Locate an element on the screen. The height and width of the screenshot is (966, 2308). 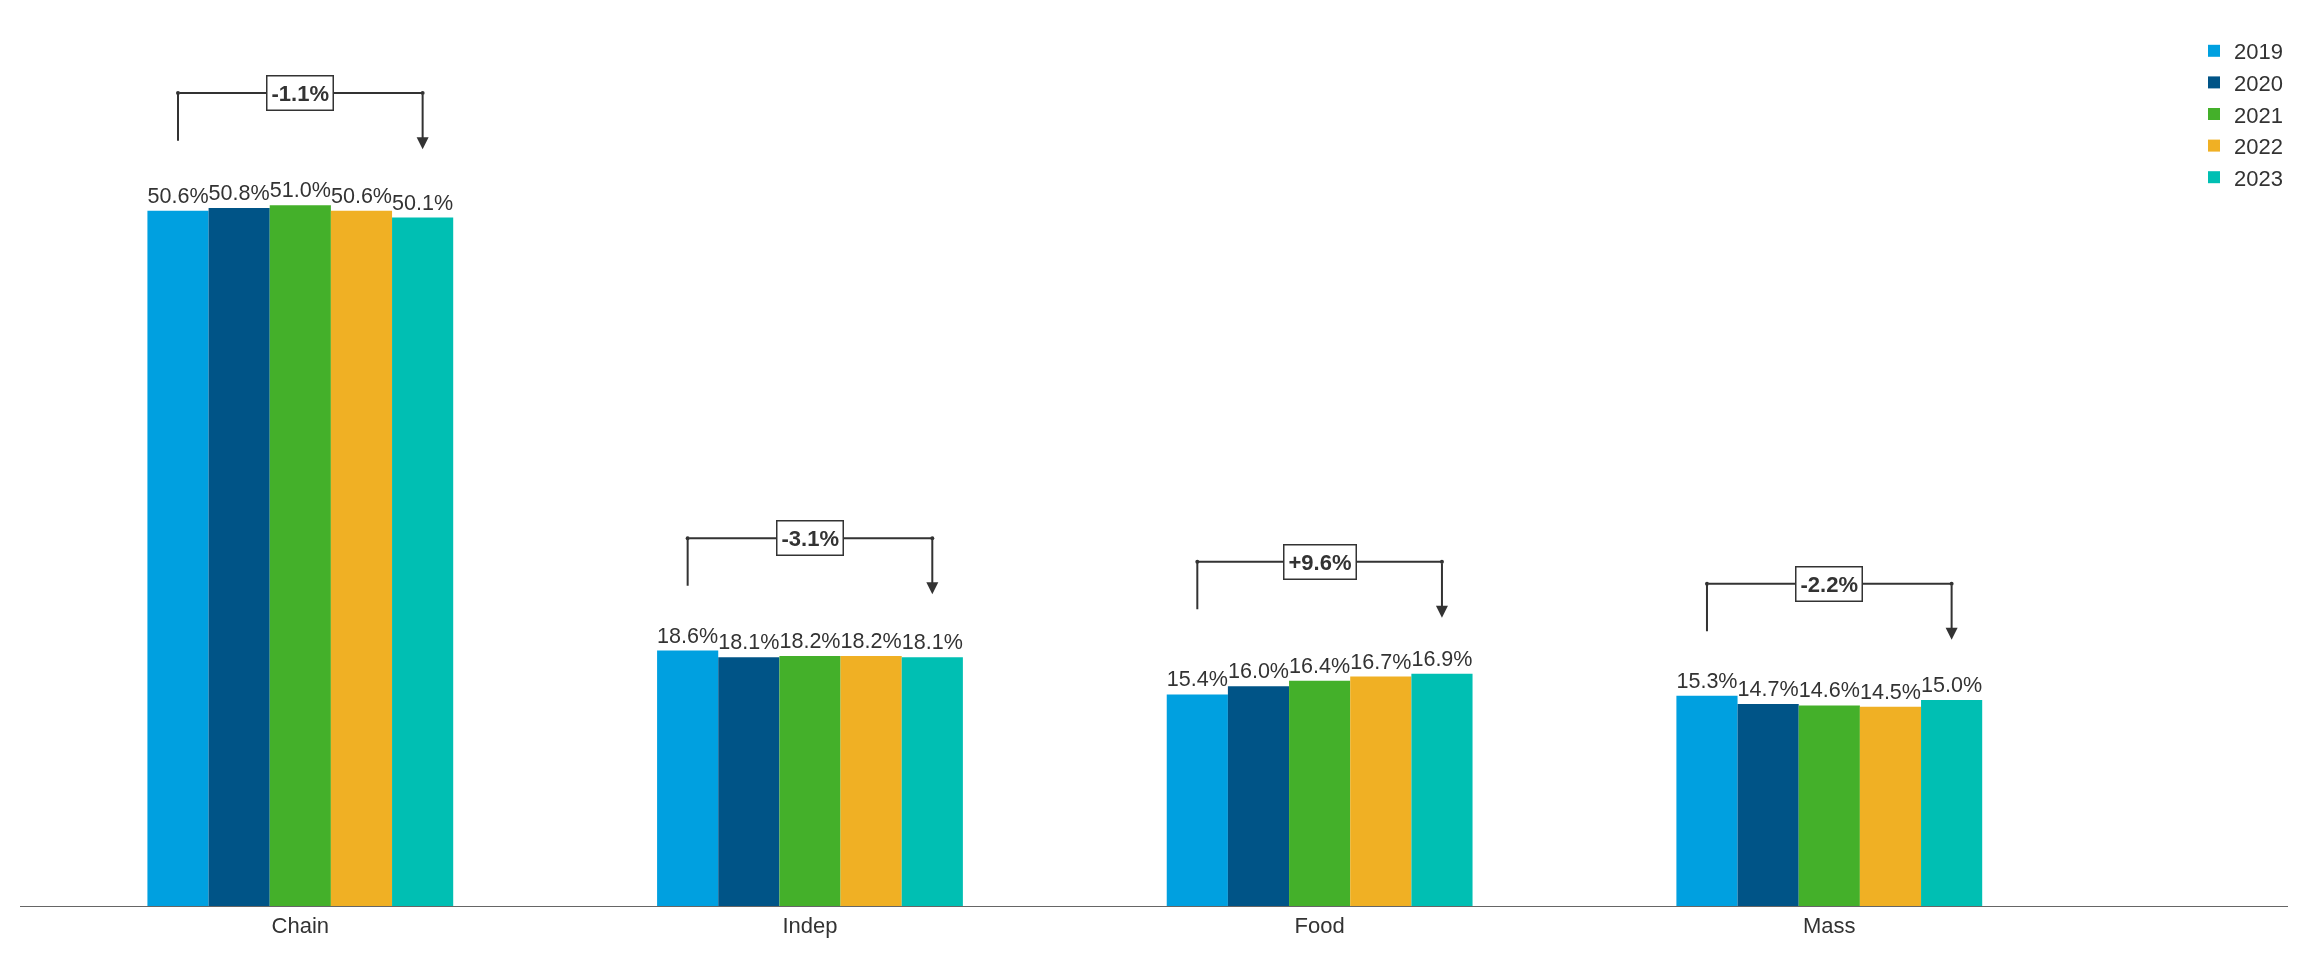
x-tick-label: Chain is located at coordinates (300, 926).